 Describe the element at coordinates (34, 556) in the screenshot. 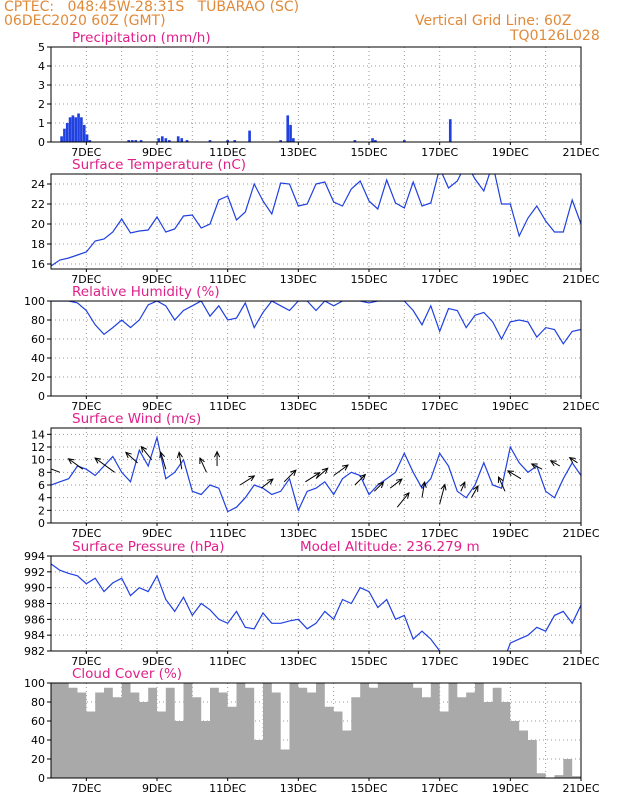

I see `y-tick-label: 994` at that location.